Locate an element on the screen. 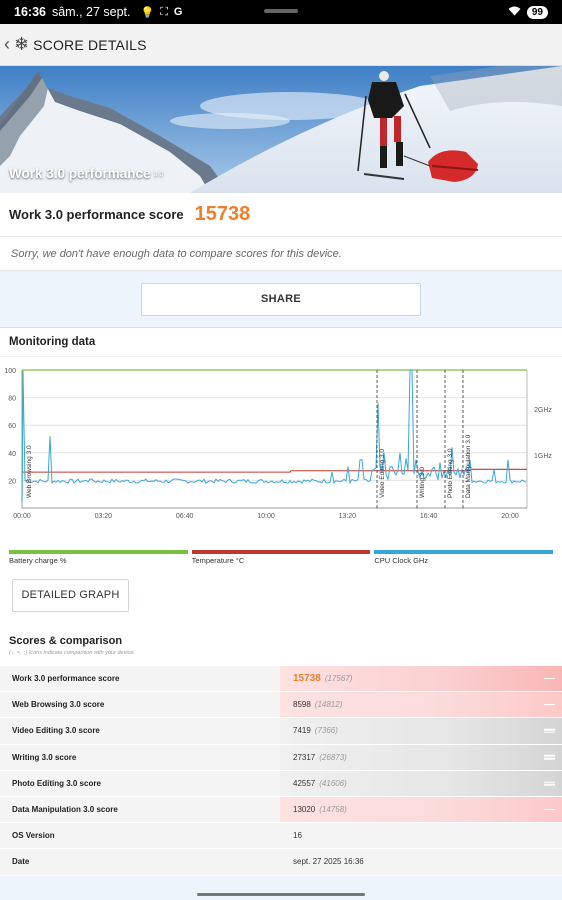 Image resolution: width=562 pixels, height=900 pixels. hero-image is located at coordinates (281, 129).